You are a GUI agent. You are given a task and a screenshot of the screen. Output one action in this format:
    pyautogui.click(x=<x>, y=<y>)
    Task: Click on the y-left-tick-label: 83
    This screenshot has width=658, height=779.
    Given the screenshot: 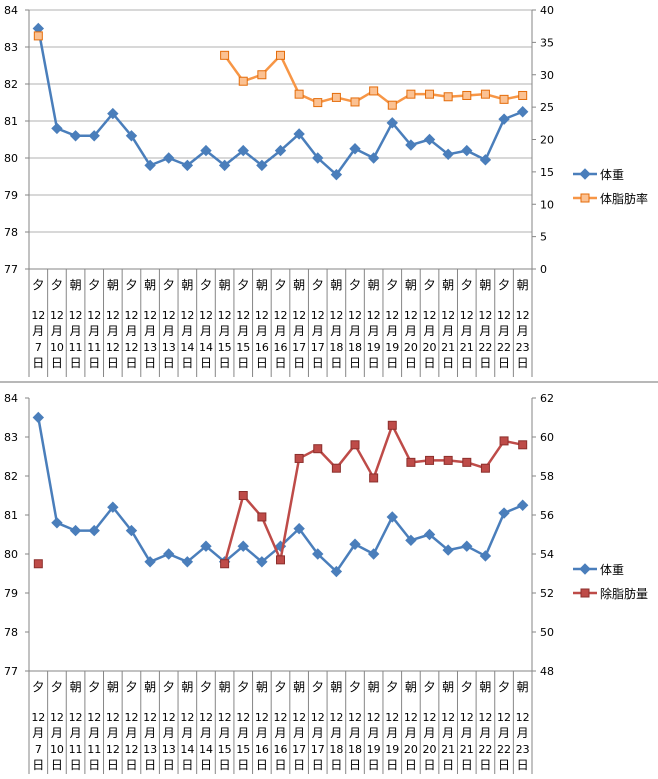 What is the action you would take?
    pyautogui.click(x=11, y=47)
    